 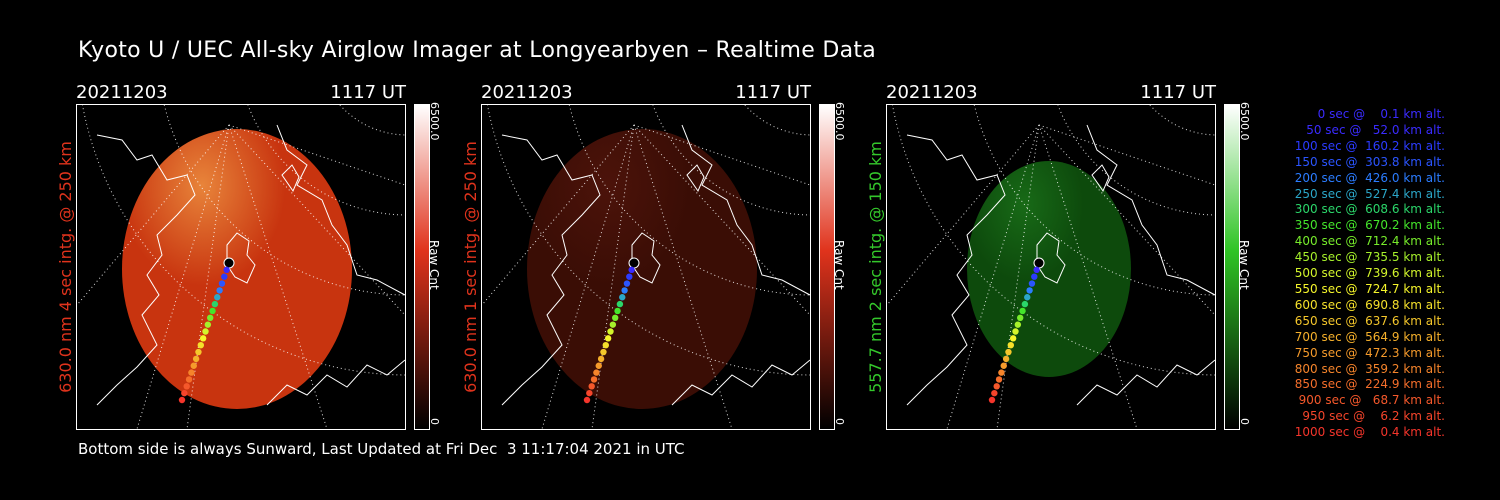 What do you see at coordinates (1371, 416) in the screenshot?
I see `legend-row: 950 sec @ 6.2 km alt.` at bounding box center [1371, 416].